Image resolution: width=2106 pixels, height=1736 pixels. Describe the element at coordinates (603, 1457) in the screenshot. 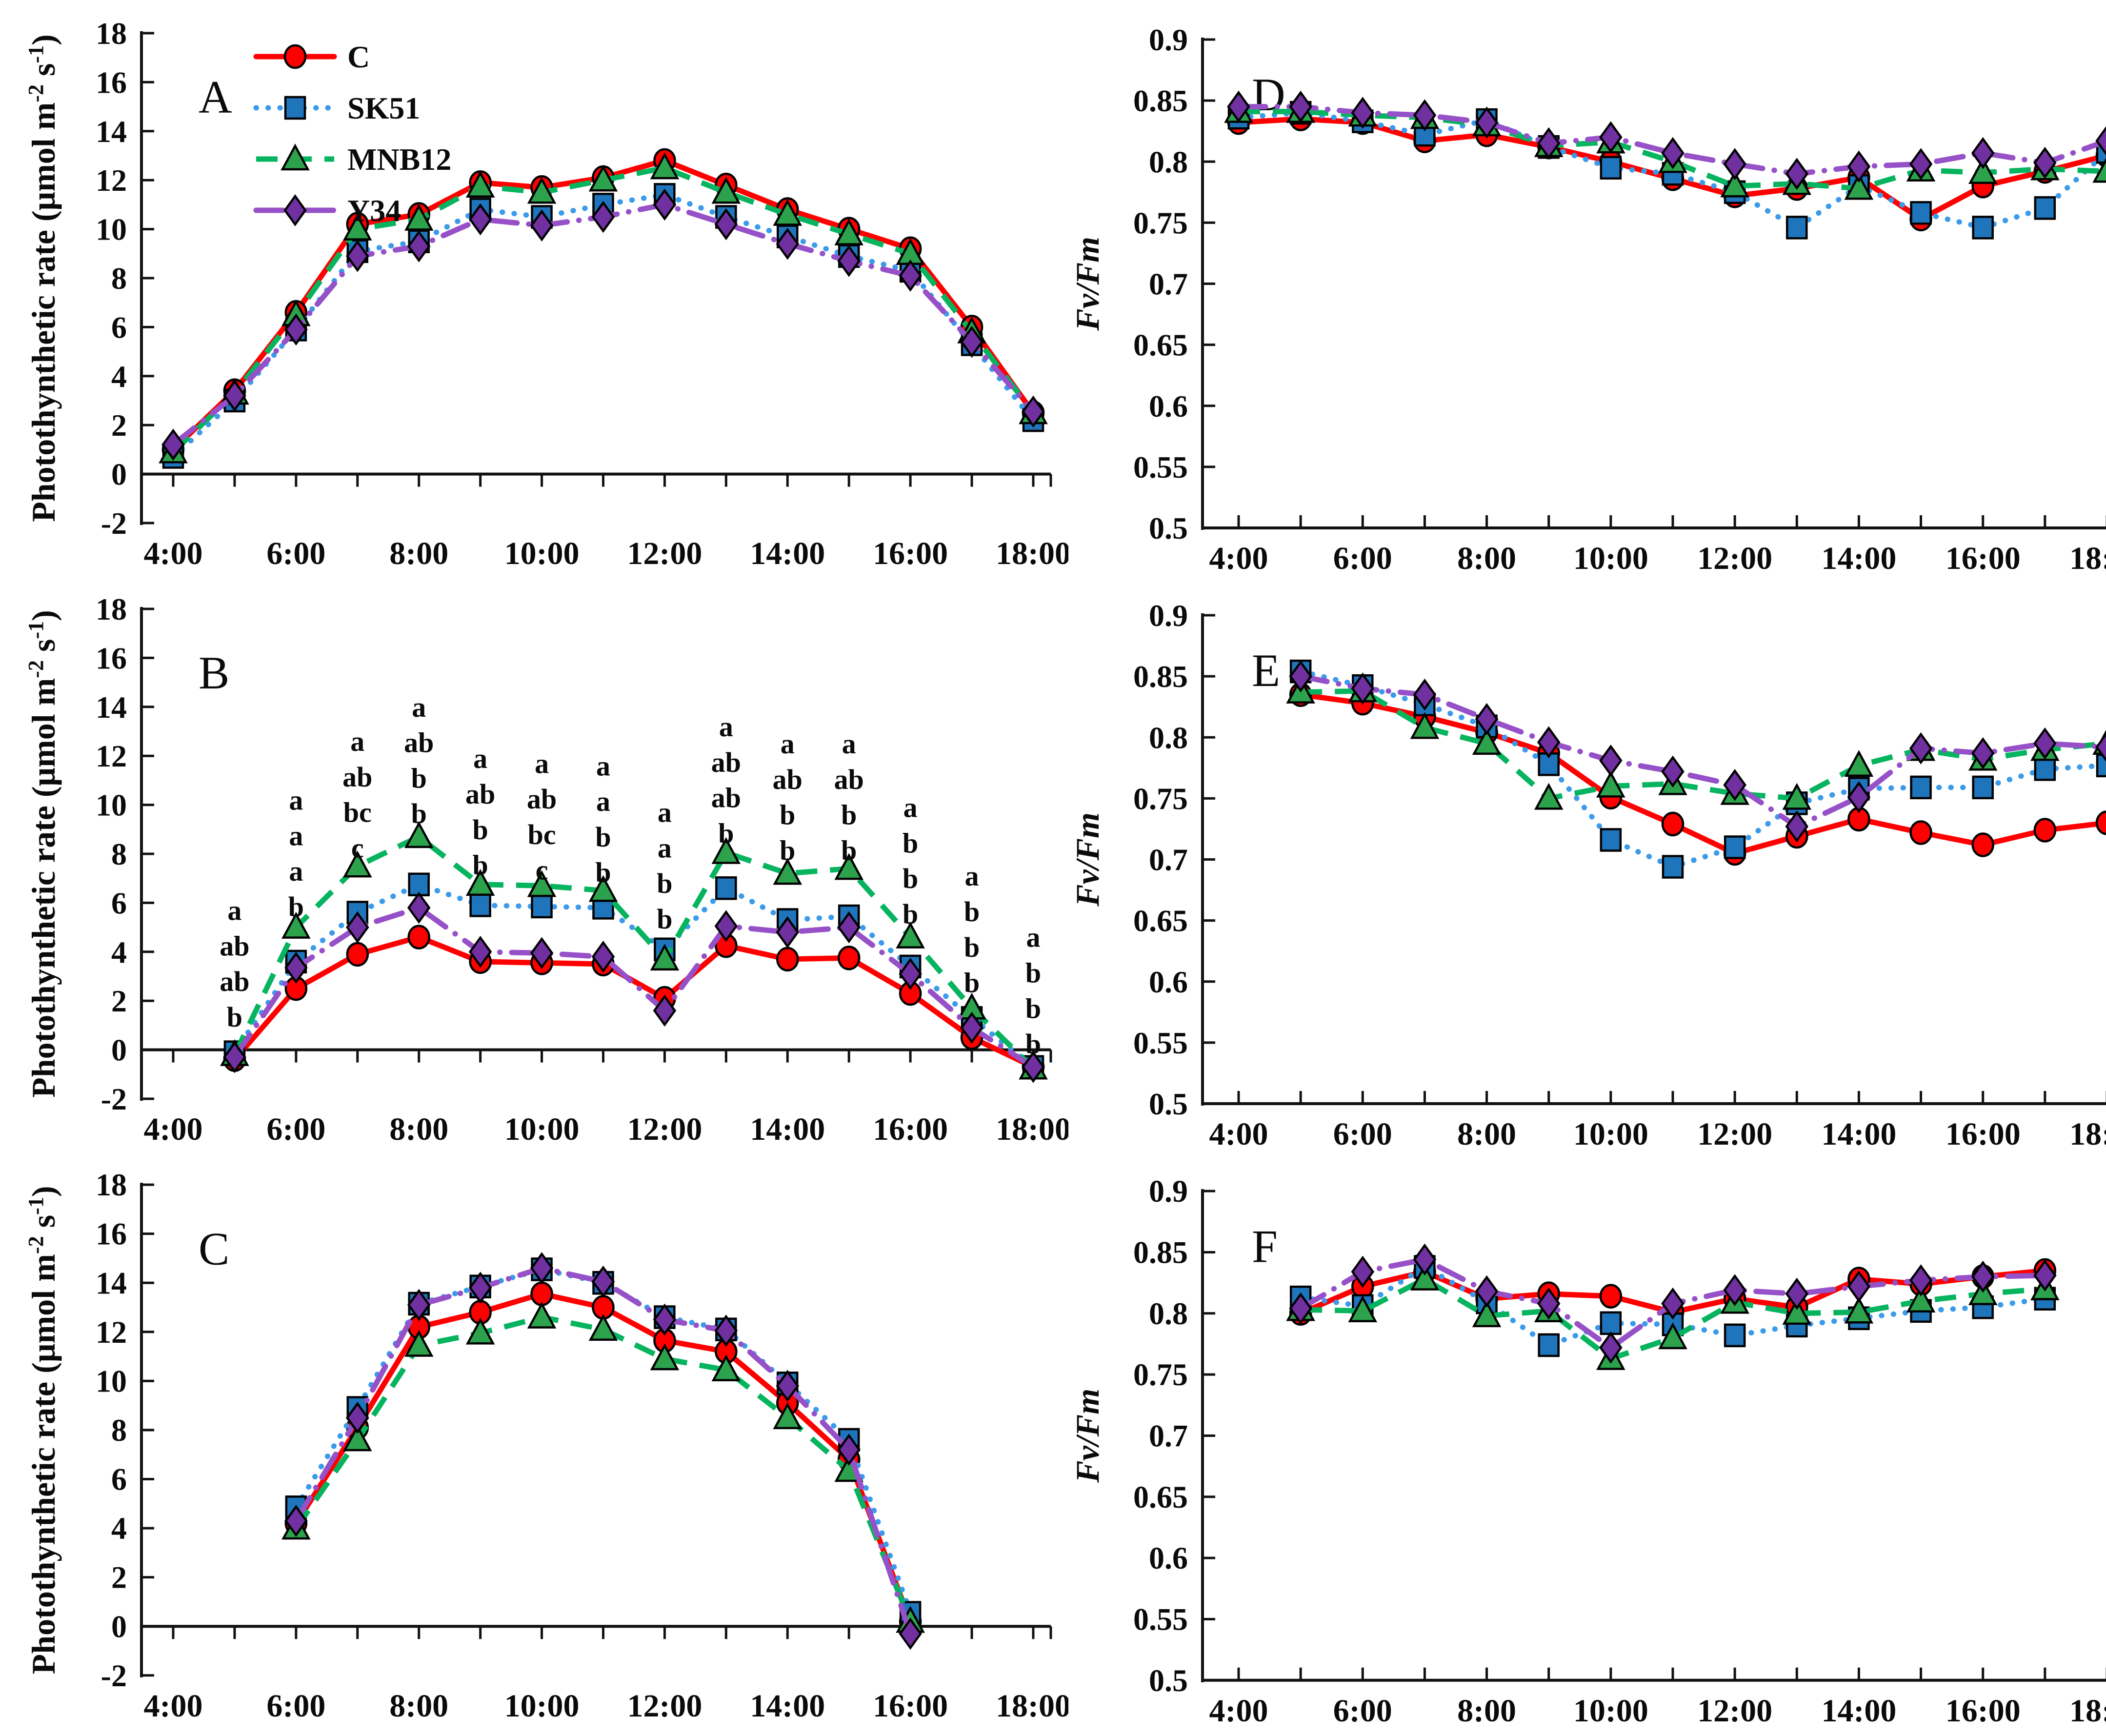

I see `series-line-C` at that location.